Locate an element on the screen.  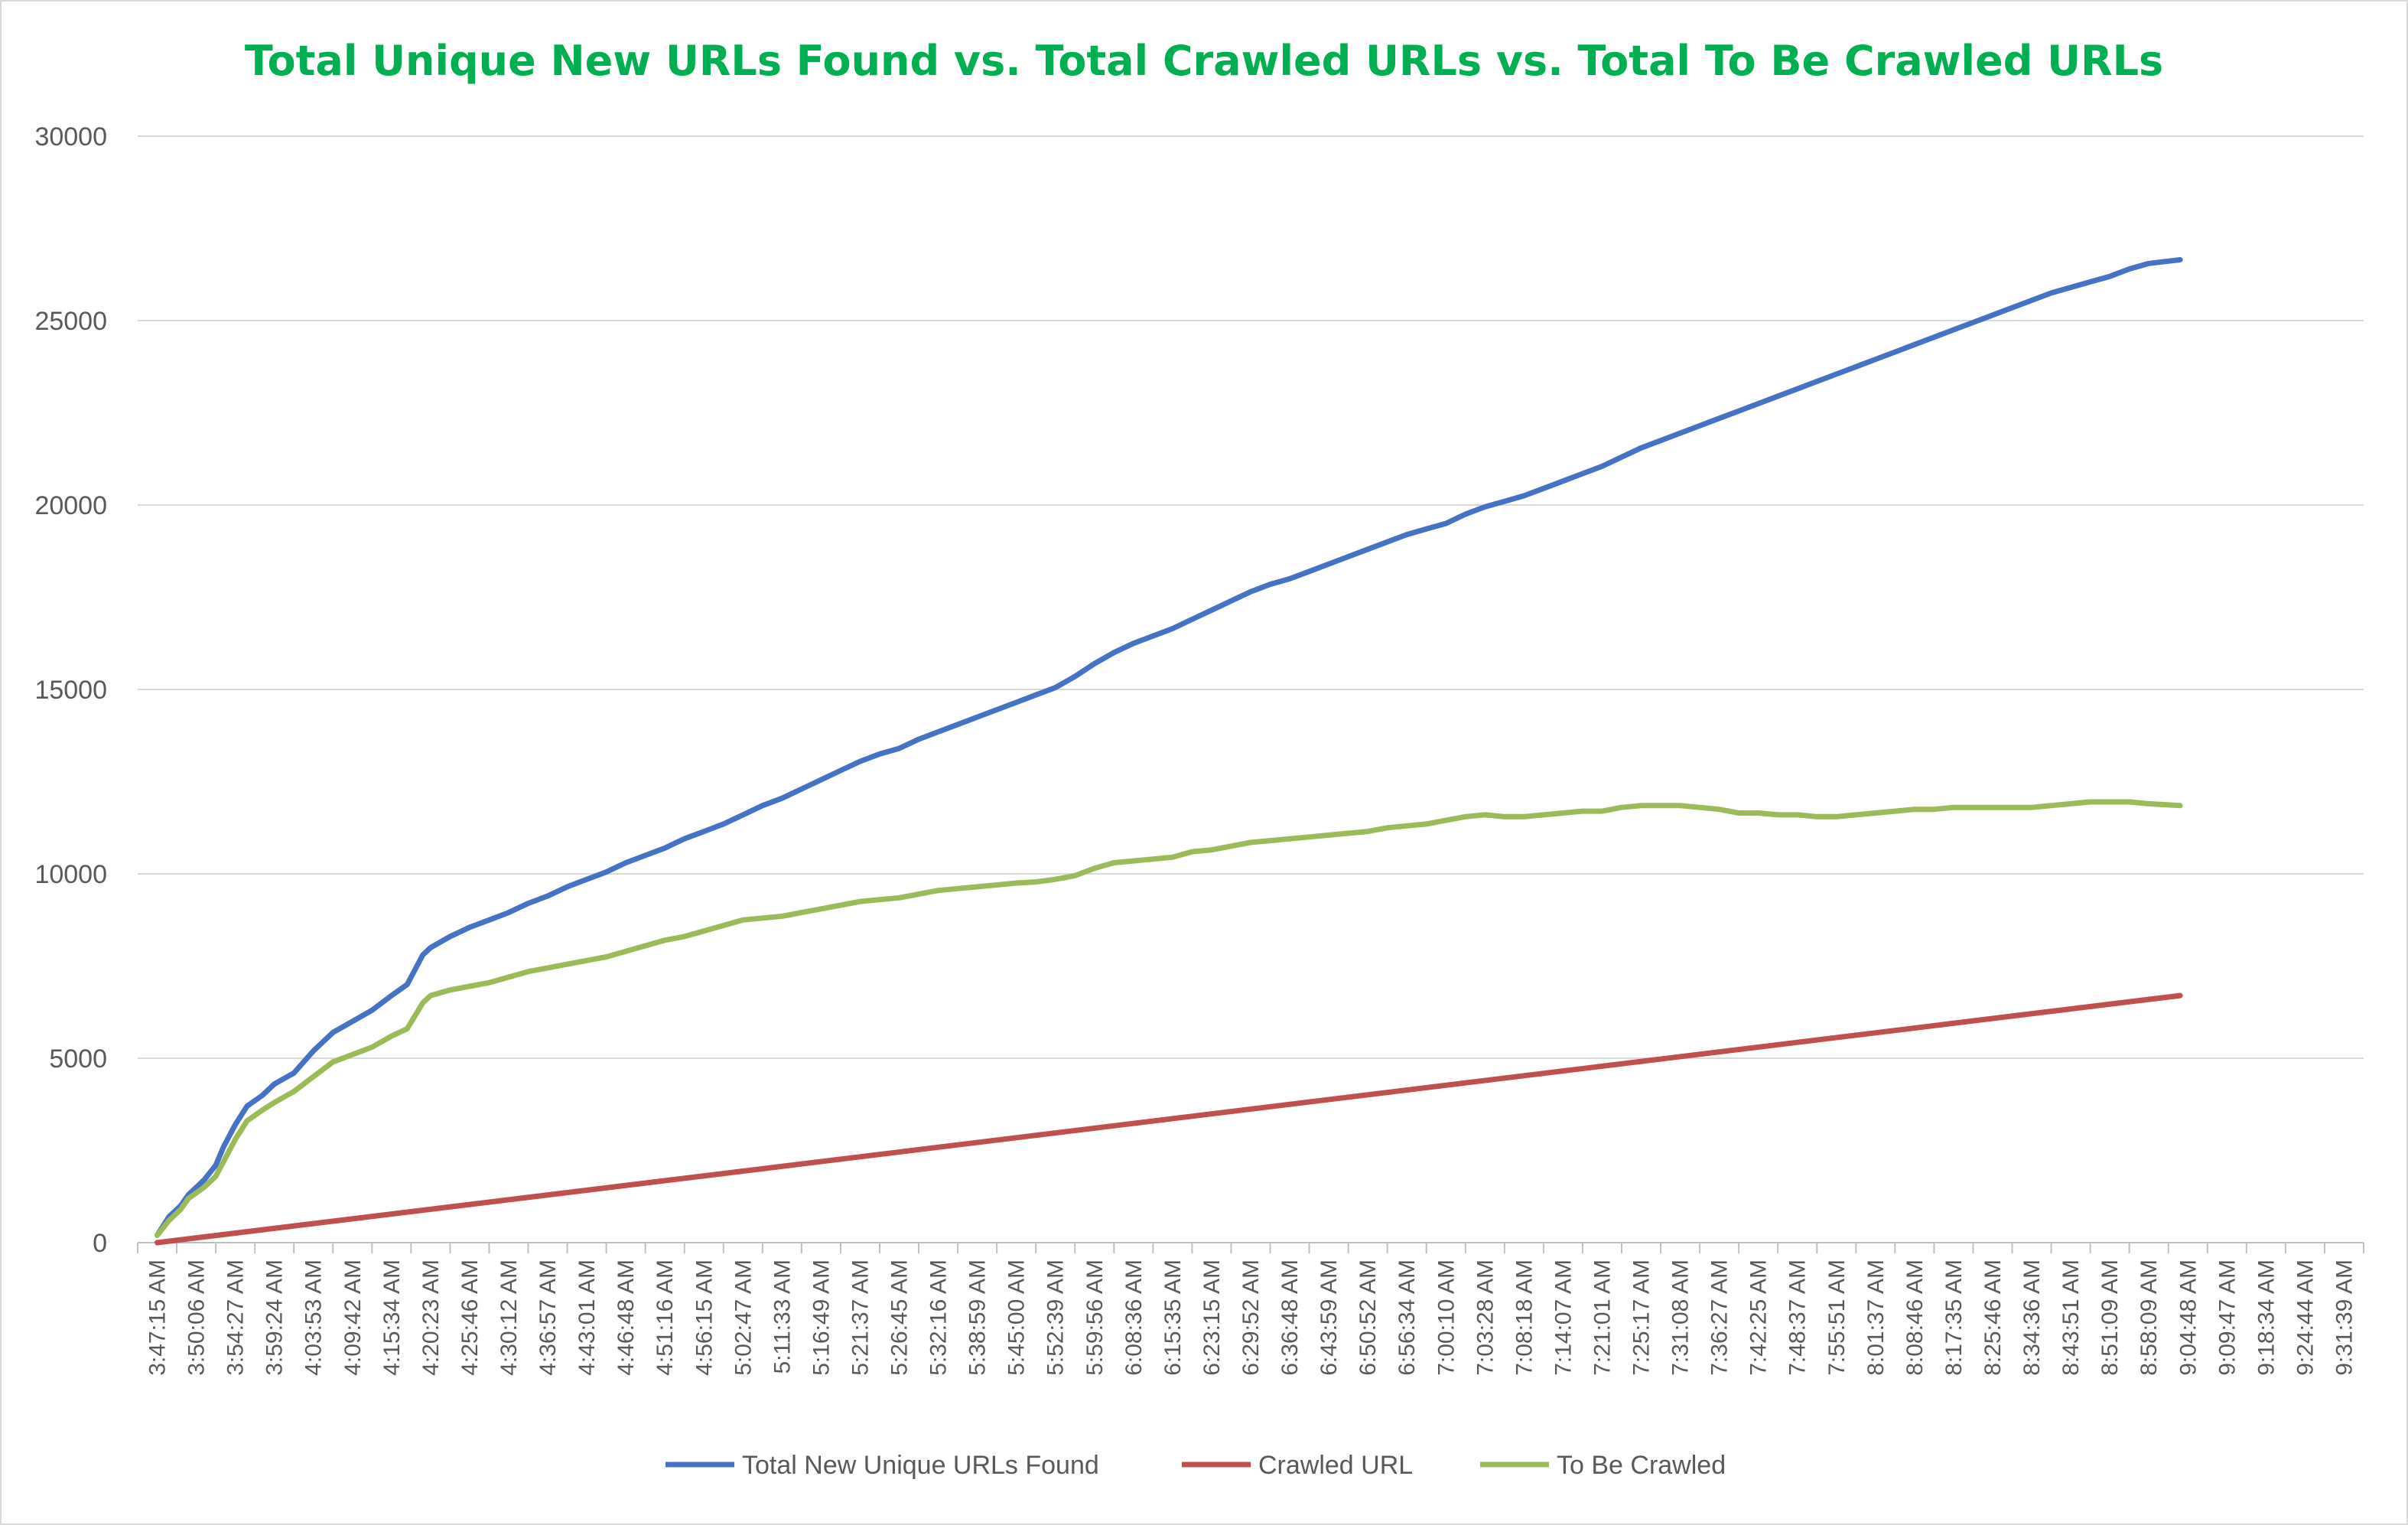
x-tick-label: 4:20:23 AM is located at coordinates (431, 1317).